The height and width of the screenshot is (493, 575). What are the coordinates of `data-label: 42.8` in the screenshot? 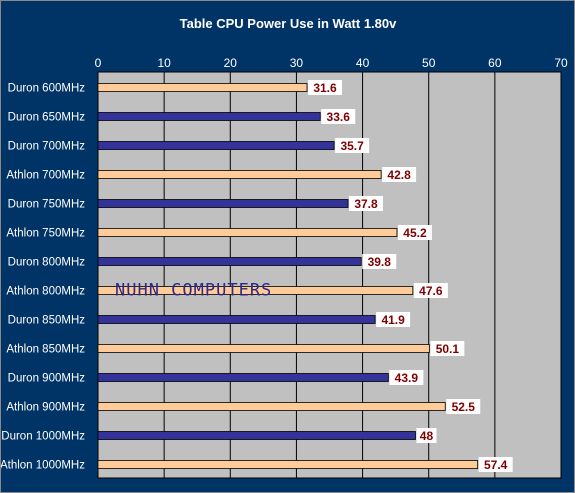 It's located at (399, 174).